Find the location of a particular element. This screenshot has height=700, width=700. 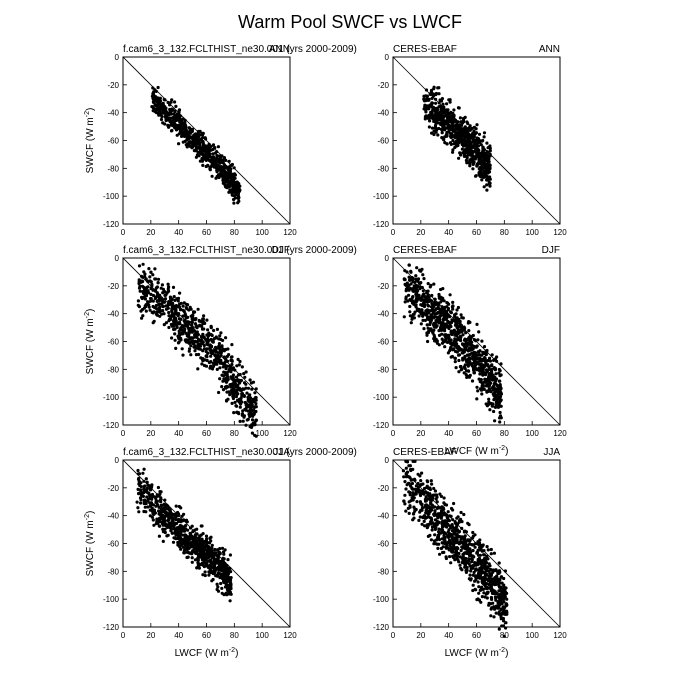

reference-line is located at coordinates (206, 140).